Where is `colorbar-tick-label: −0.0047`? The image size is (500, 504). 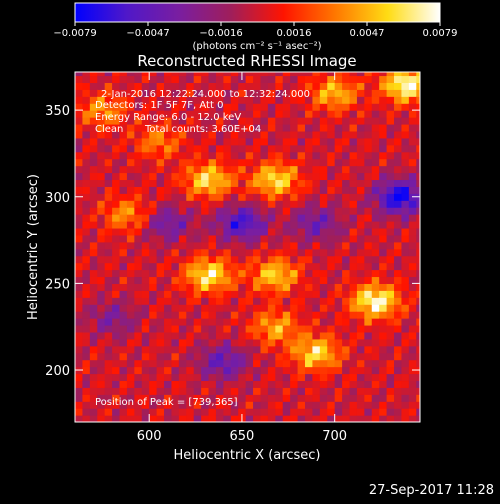 colorbar-tick-label: −0.0047 is located at coordinates (147, 33).